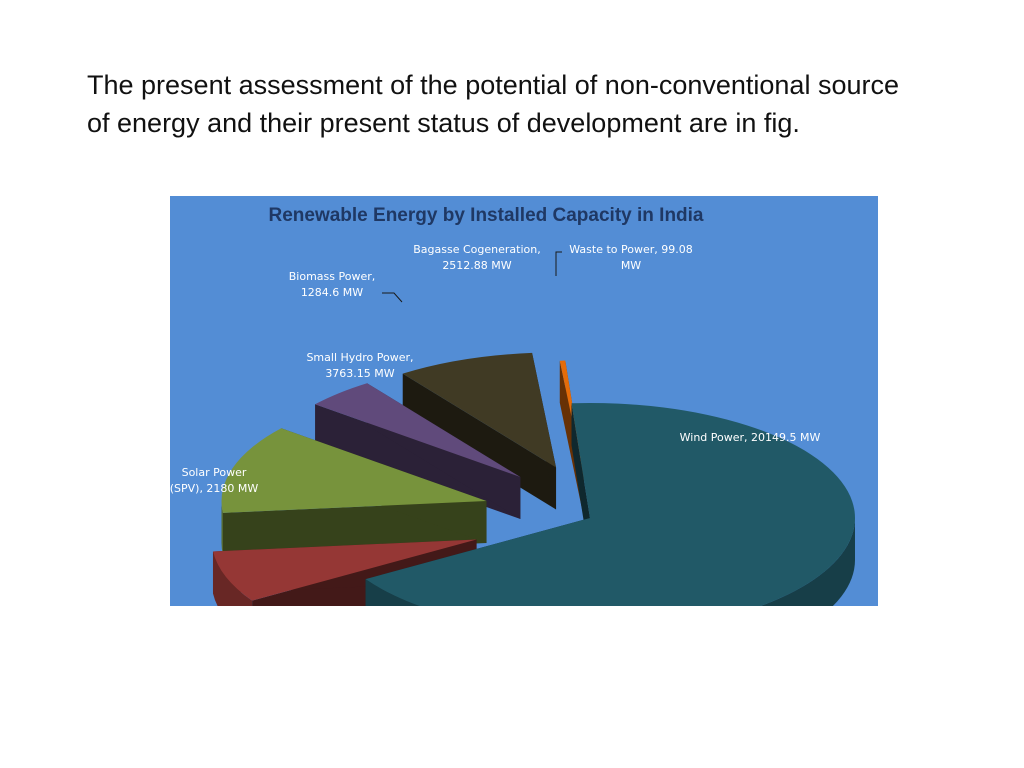 This screenshot has width=1024, height=768. What do you see at coordinates (214, 488) in the screenshot?
I see `data-label-line: (SPV), 2180 MW` at bounding box center [214, 488].